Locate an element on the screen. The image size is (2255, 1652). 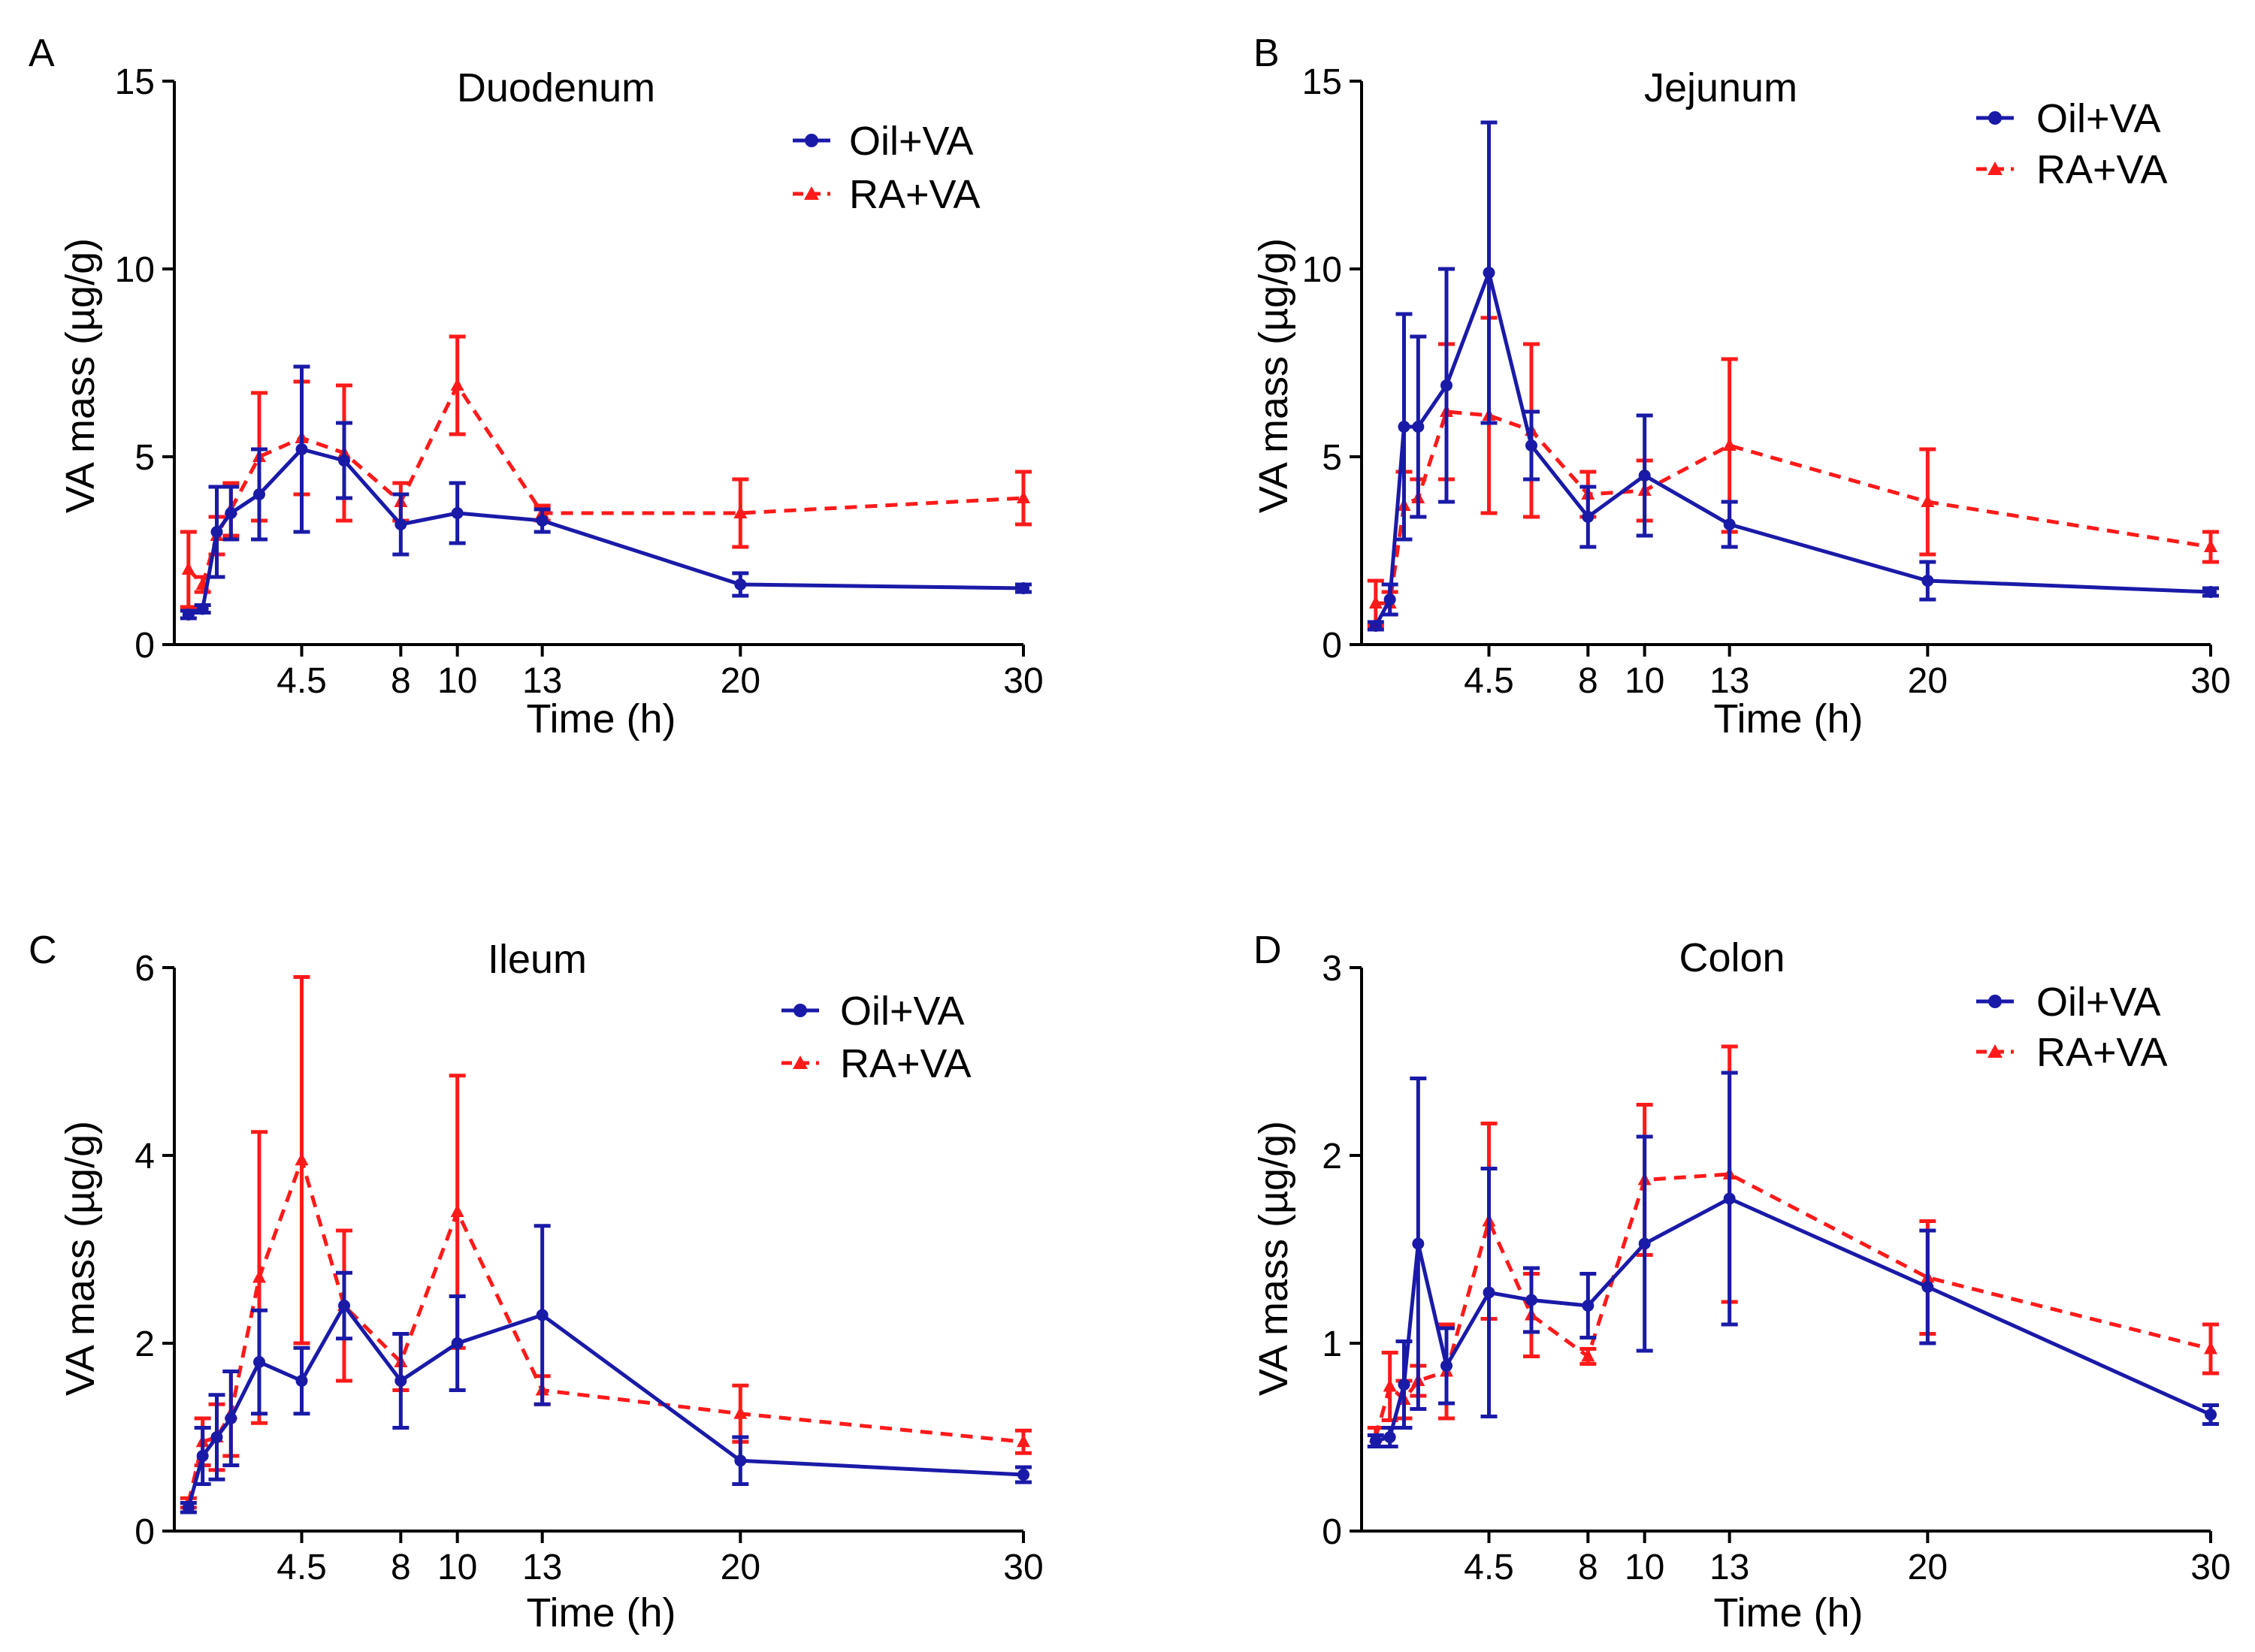
y-tick-label: 5 is located at coordinates (1332, 458).